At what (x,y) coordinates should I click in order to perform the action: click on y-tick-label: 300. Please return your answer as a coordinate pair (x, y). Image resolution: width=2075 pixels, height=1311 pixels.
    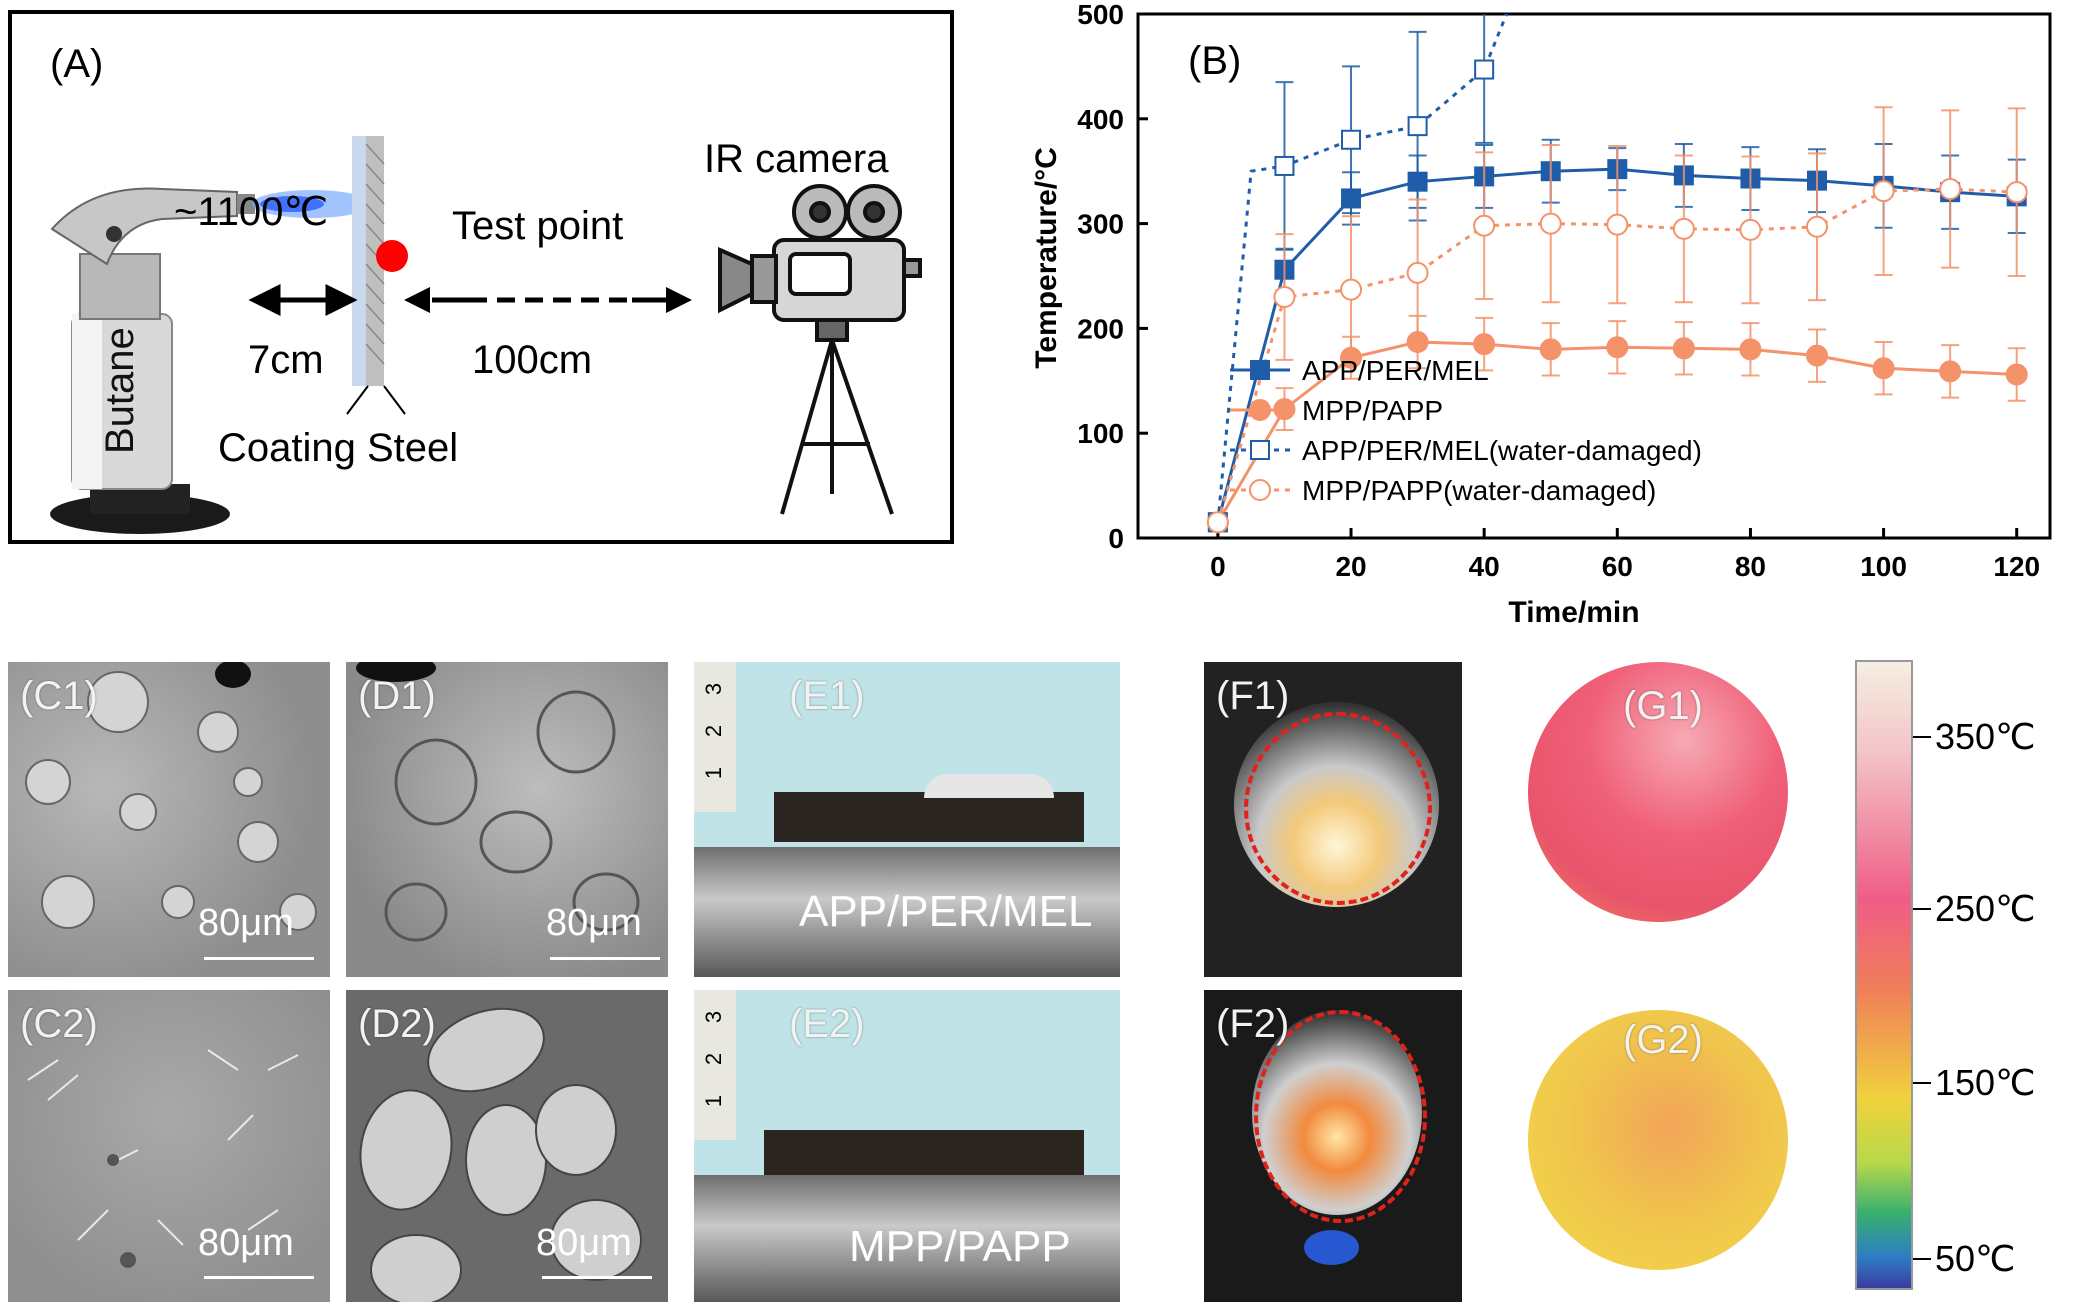
    Looking at the image, I should click on (1100, 224).